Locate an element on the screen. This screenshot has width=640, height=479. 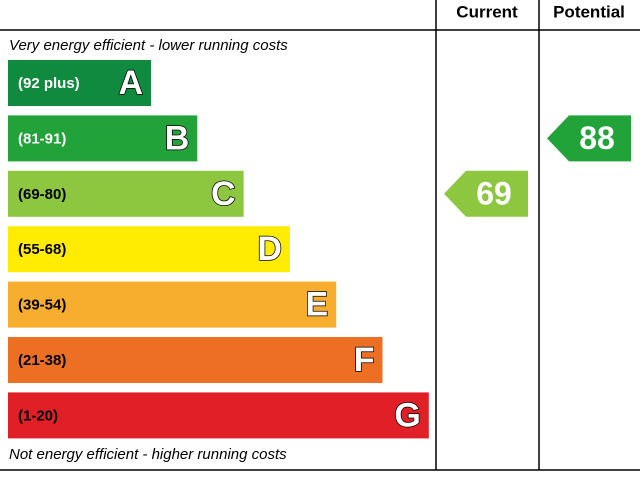
current-value: 69 is located at coordinates (494, 193).